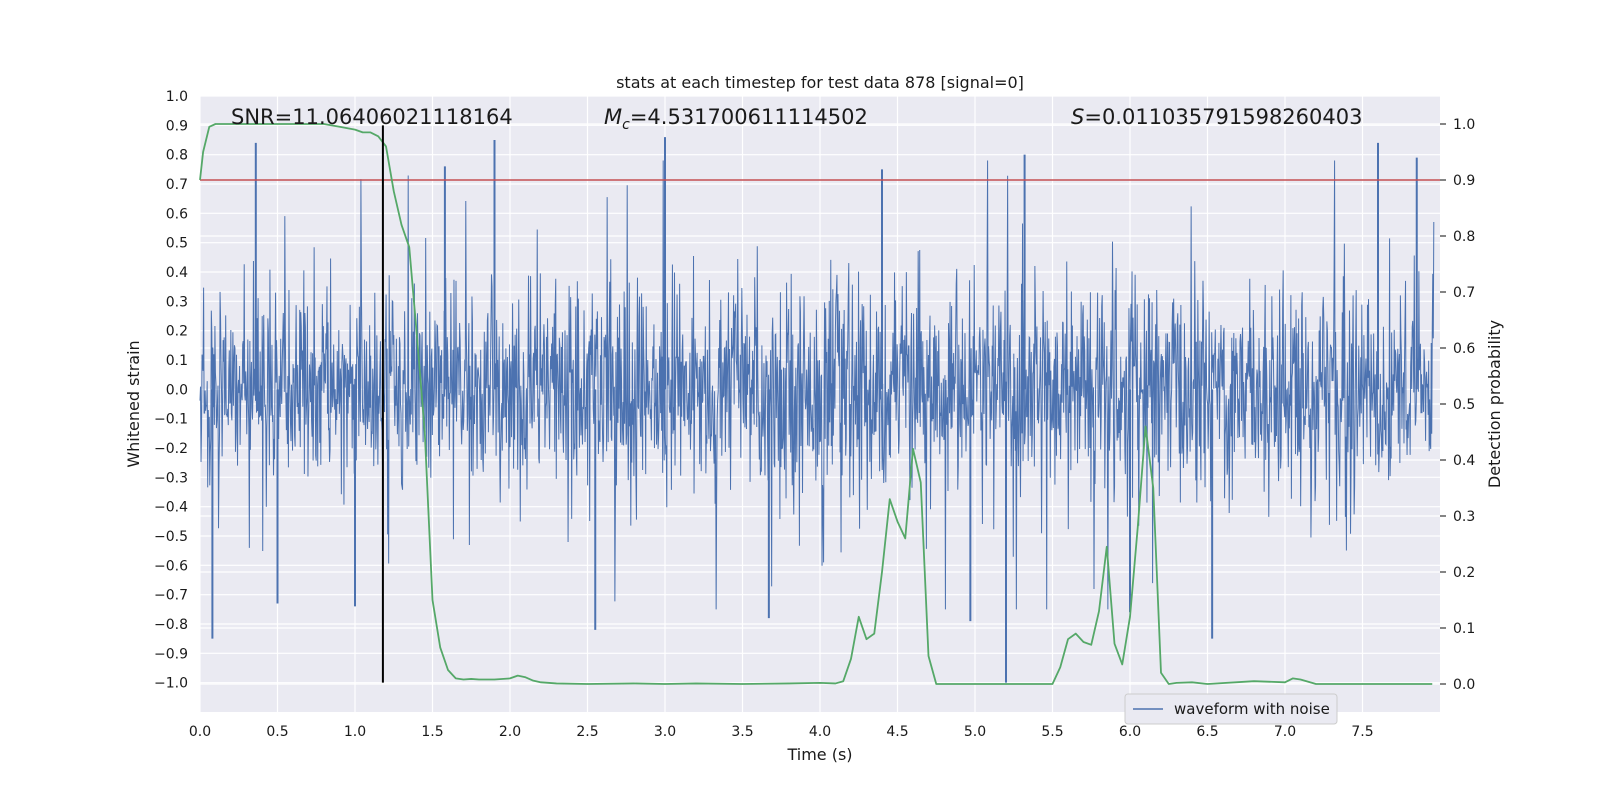  What do you see at coordinates (171, 625) in the screenshot?
I see `y-left-tick-label: −0.8` at bounding box center [171, 625].